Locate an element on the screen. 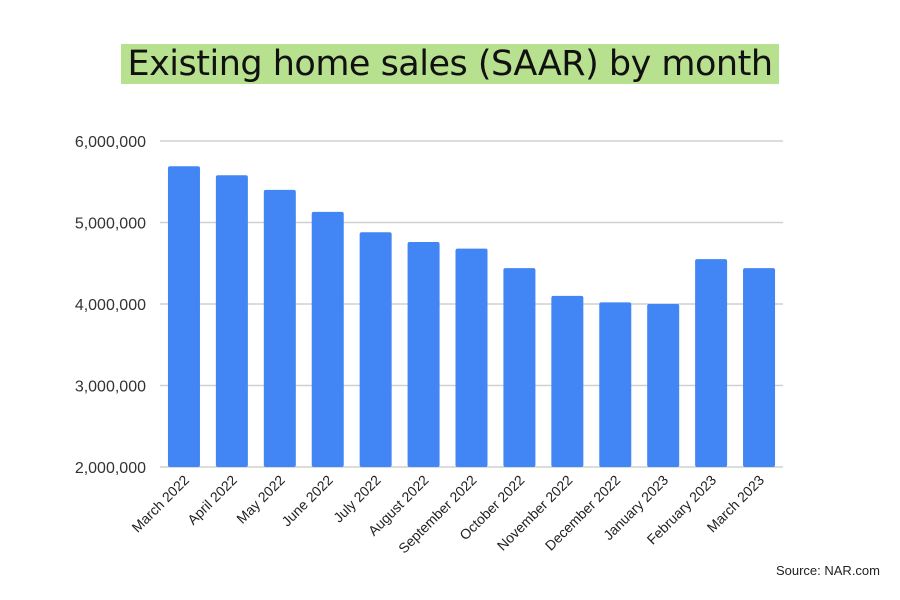 The image size is (900, 600). x-tick-label: June 2022 is located at coordinates (307, 501).